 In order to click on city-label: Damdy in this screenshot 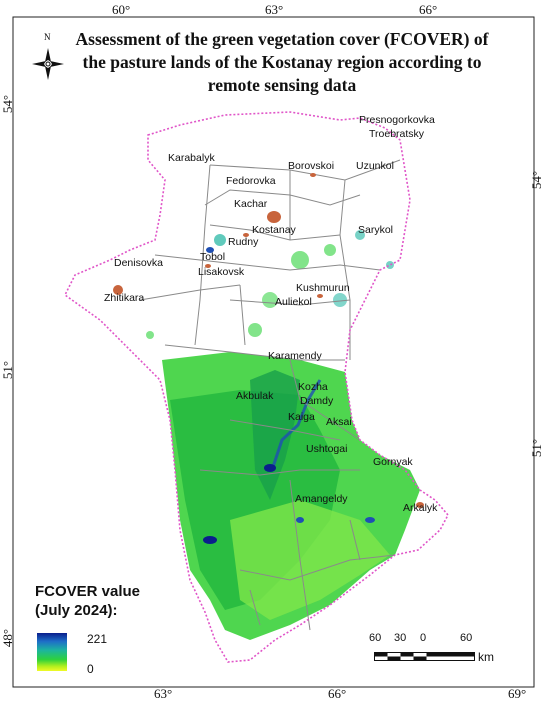, I will do `click(317, 401)`.